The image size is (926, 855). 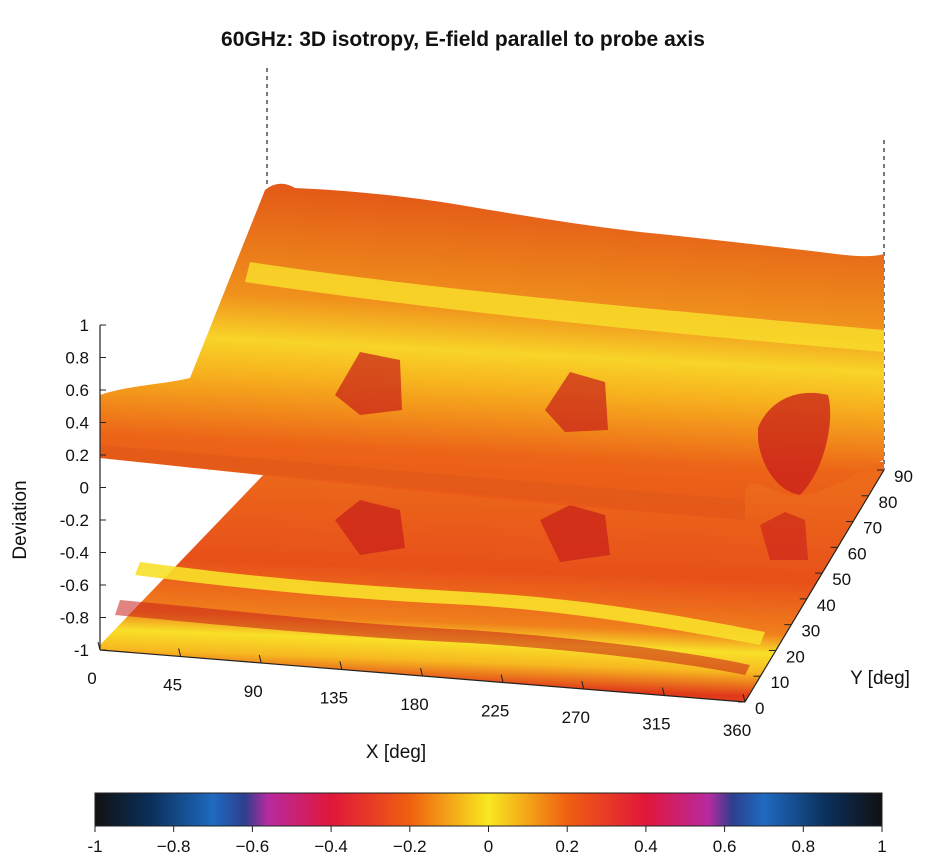 What do you see at coordinates (888, 502) in the screenshot?
I see `y-tick-label: 80` at bounding box center [888, 502].